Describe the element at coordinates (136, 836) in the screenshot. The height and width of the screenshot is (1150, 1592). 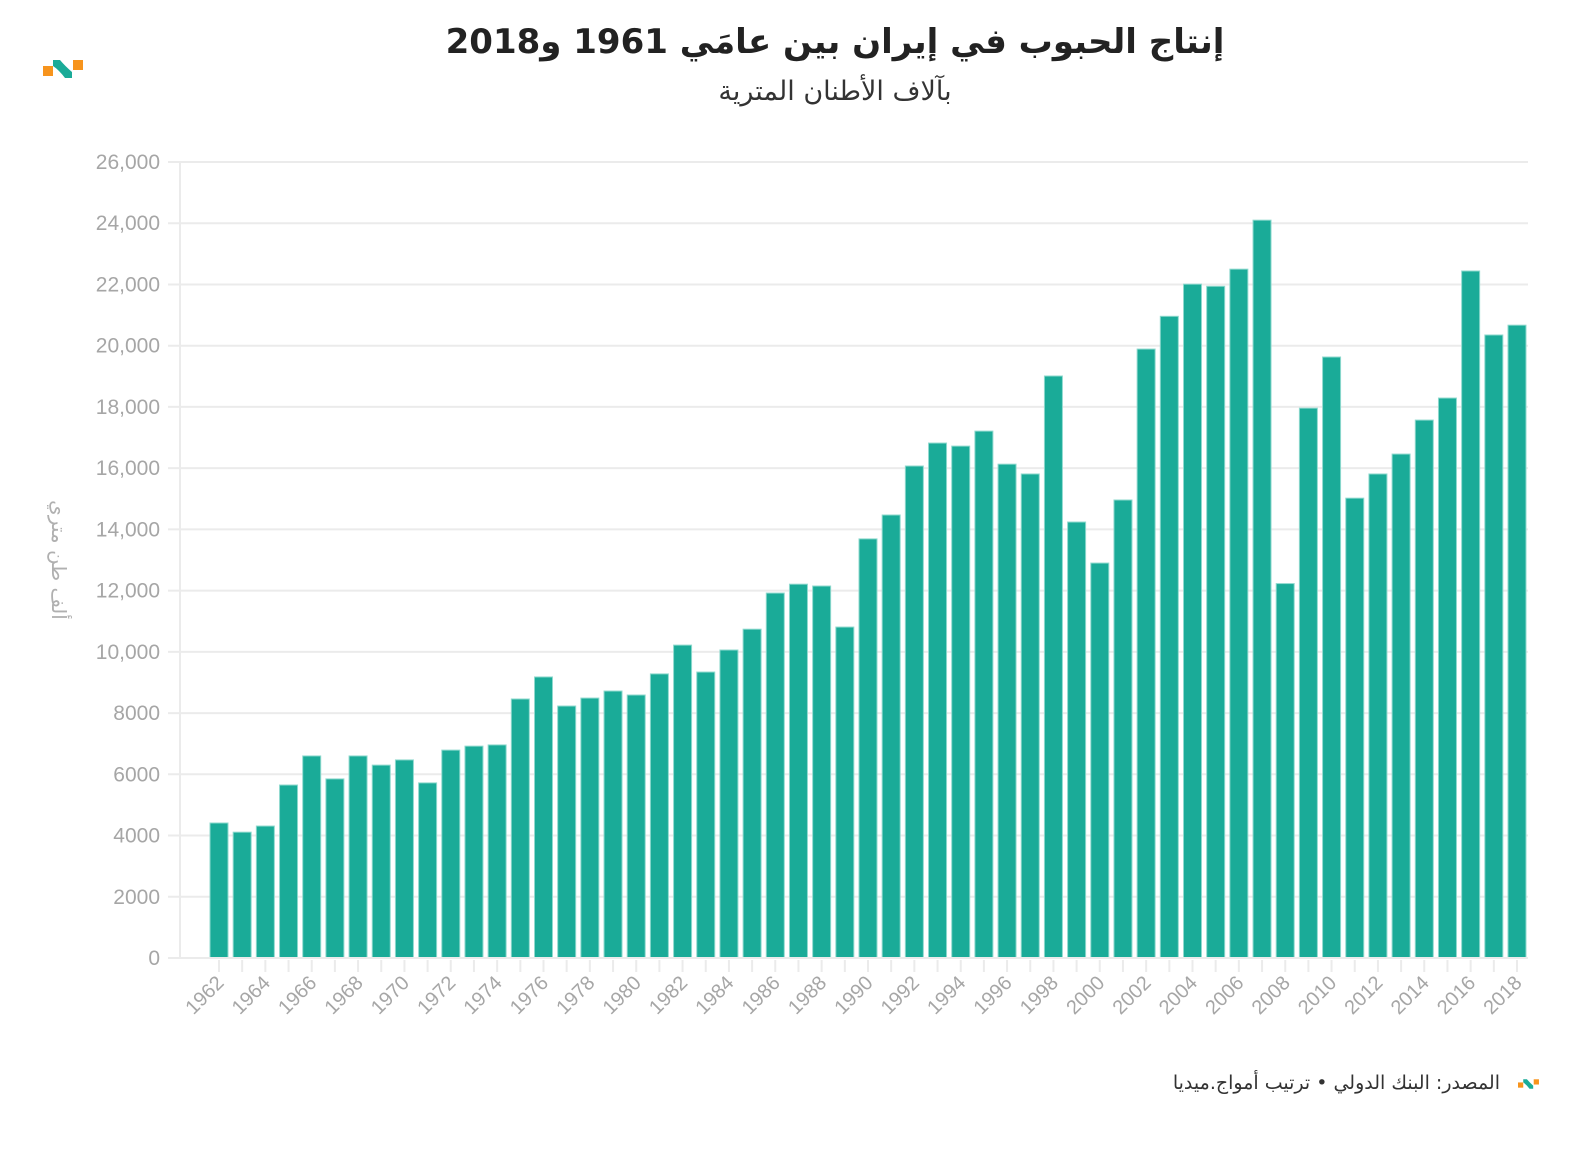
I see `y-tick-label: 4000` at that location.